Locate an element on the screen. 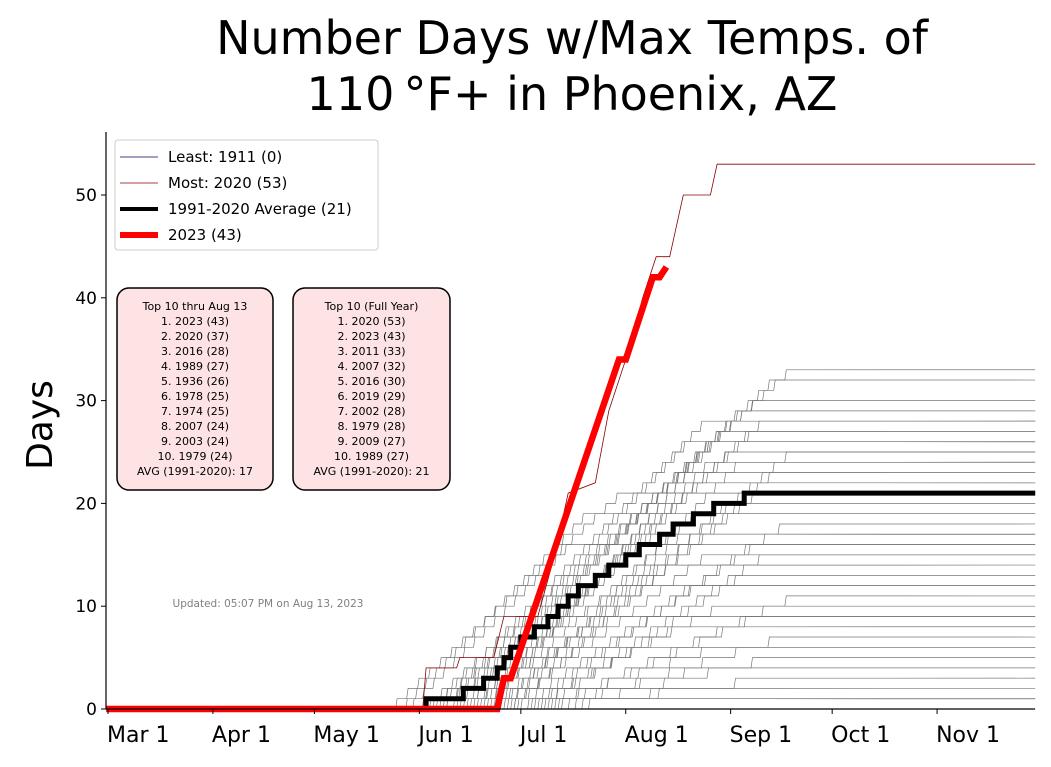  y-tick-label: 50 is located at coordinates (86, 196).